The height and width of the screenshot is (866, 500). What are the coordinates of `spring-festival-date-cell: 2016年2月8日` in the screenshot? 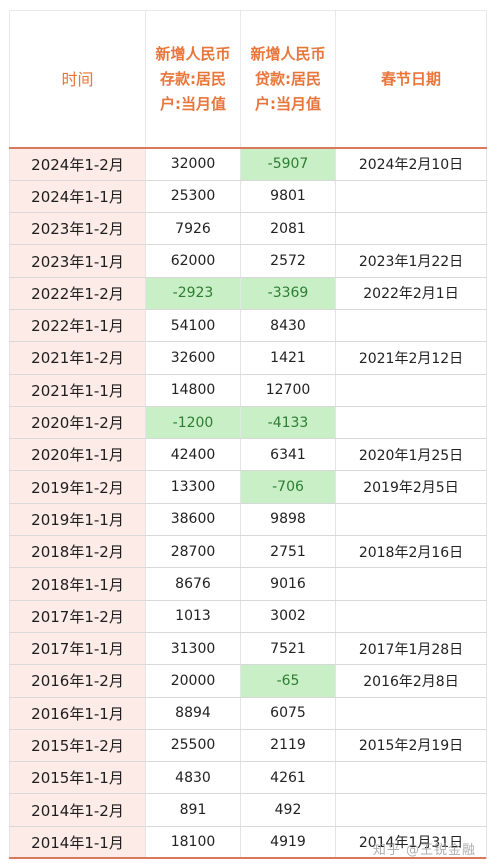 It's located at (411, 681).